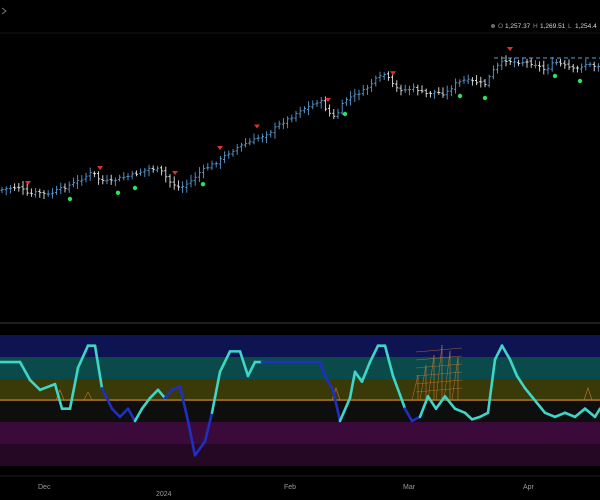 The width and height of the screenshot is (600, 500). Describe the element at coordinates (4, 11) in the screenshot. I see `chevron-icon` at that location.